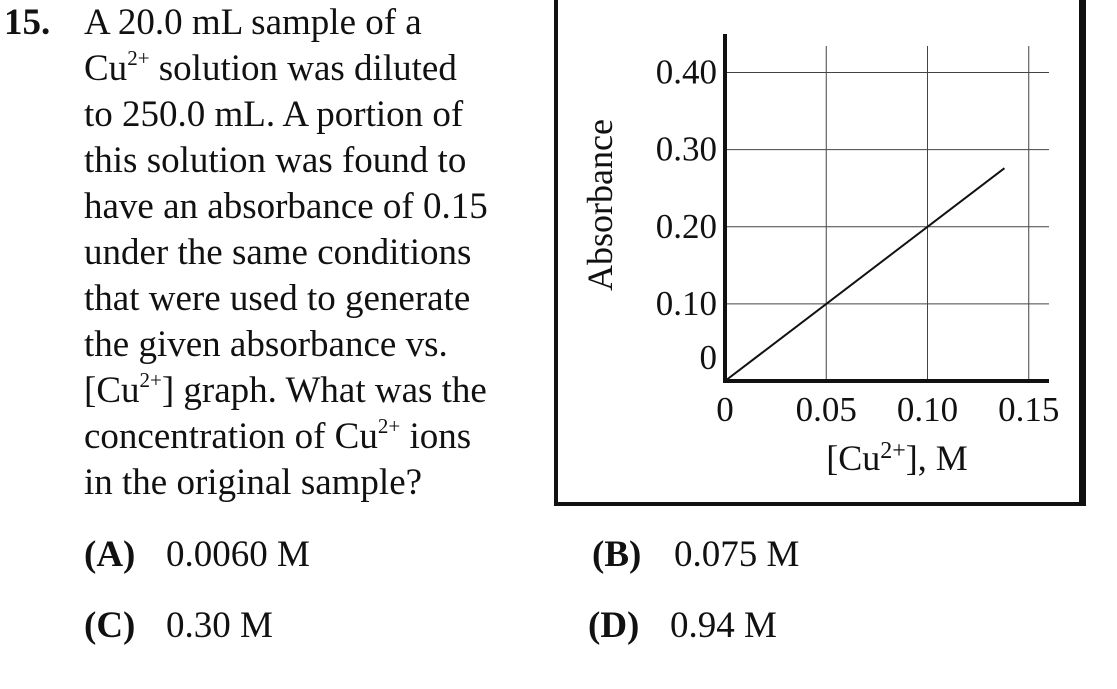  What do you see at coordinates (266, 344) in the screenshot?
I see `text-segment: the given absorbance vs.` at bounding box center [266, 344].